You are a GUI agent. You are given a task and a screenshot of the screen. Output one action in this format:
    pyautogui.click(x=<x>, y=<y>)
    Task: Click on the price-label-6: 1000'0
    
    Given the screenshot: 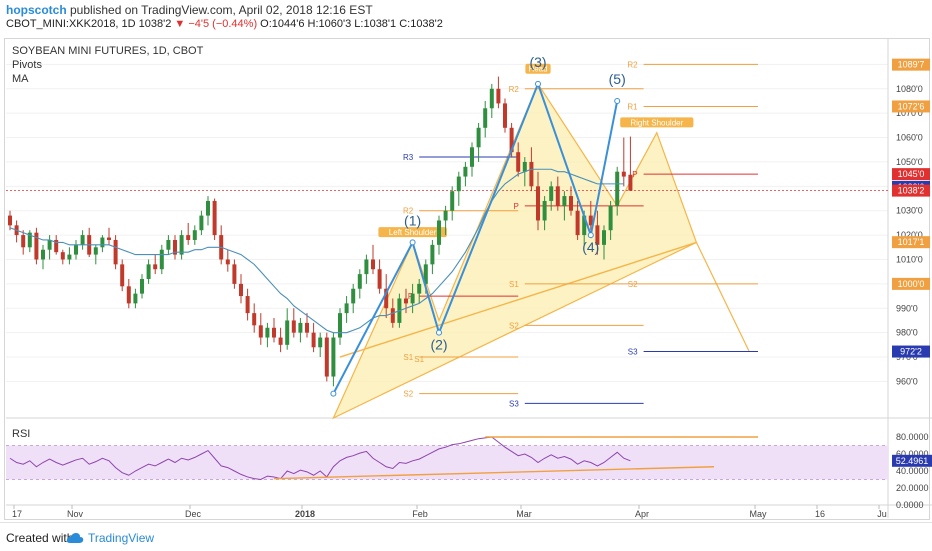 What is the action you would take?
    pyautogui.click(x=911, y=284)
    